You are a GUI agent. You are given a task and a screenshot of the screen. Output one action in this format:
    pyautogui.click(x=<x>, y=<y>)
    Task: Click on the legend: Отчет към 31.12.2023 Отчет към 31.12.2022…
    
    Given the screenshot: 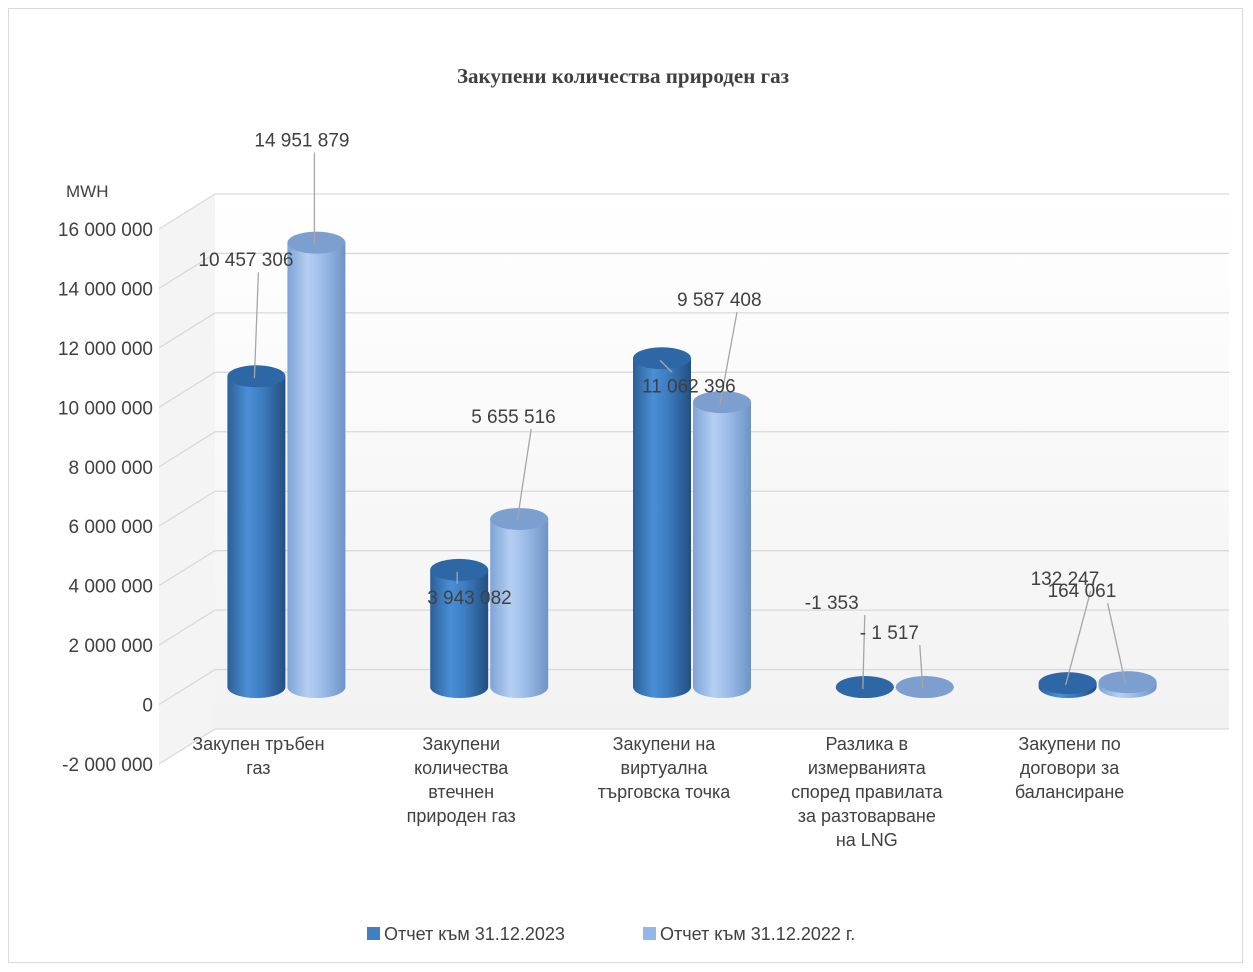 What is the action you would take?
    pyautogui.click(x=611, y=934)
    